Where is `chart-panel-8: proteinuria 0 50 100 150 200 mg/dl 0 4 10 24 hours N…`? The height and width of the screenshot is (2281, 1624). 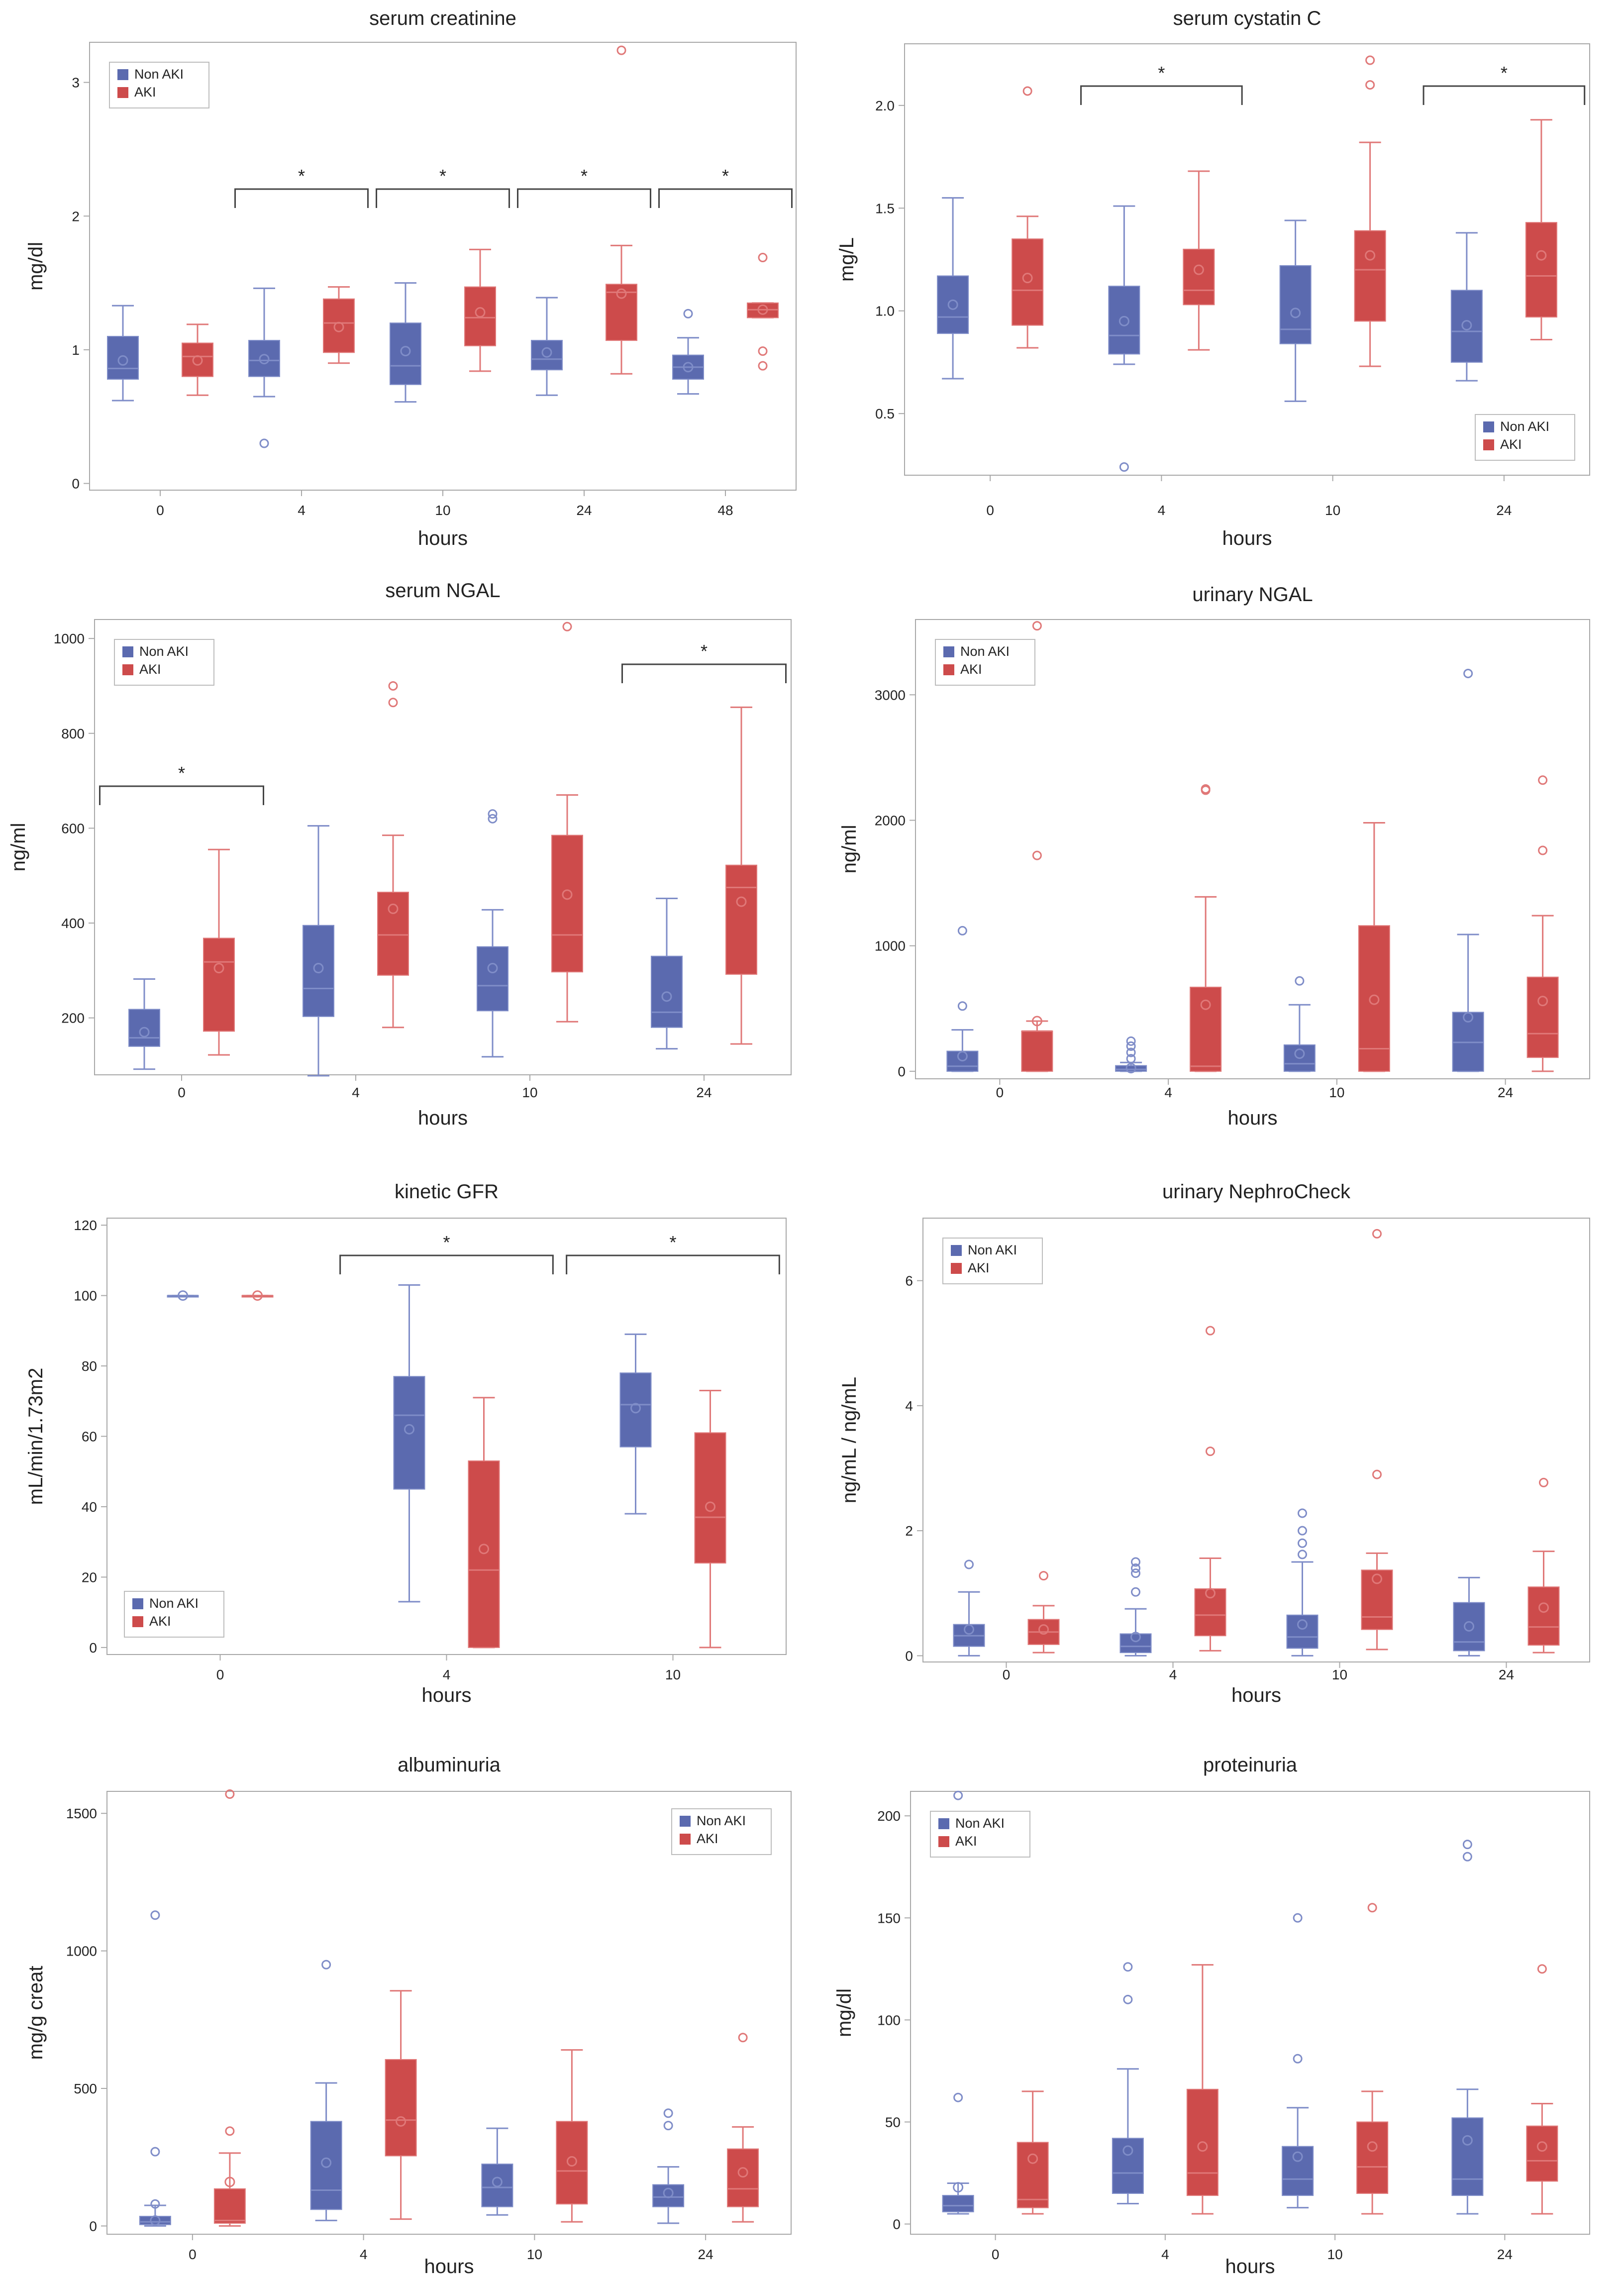
chart-panel-8: proteinuria 0 50 100 150 200 mg/dl 0 4 10 24 hours N… is located at coordinates (1211, 2016).